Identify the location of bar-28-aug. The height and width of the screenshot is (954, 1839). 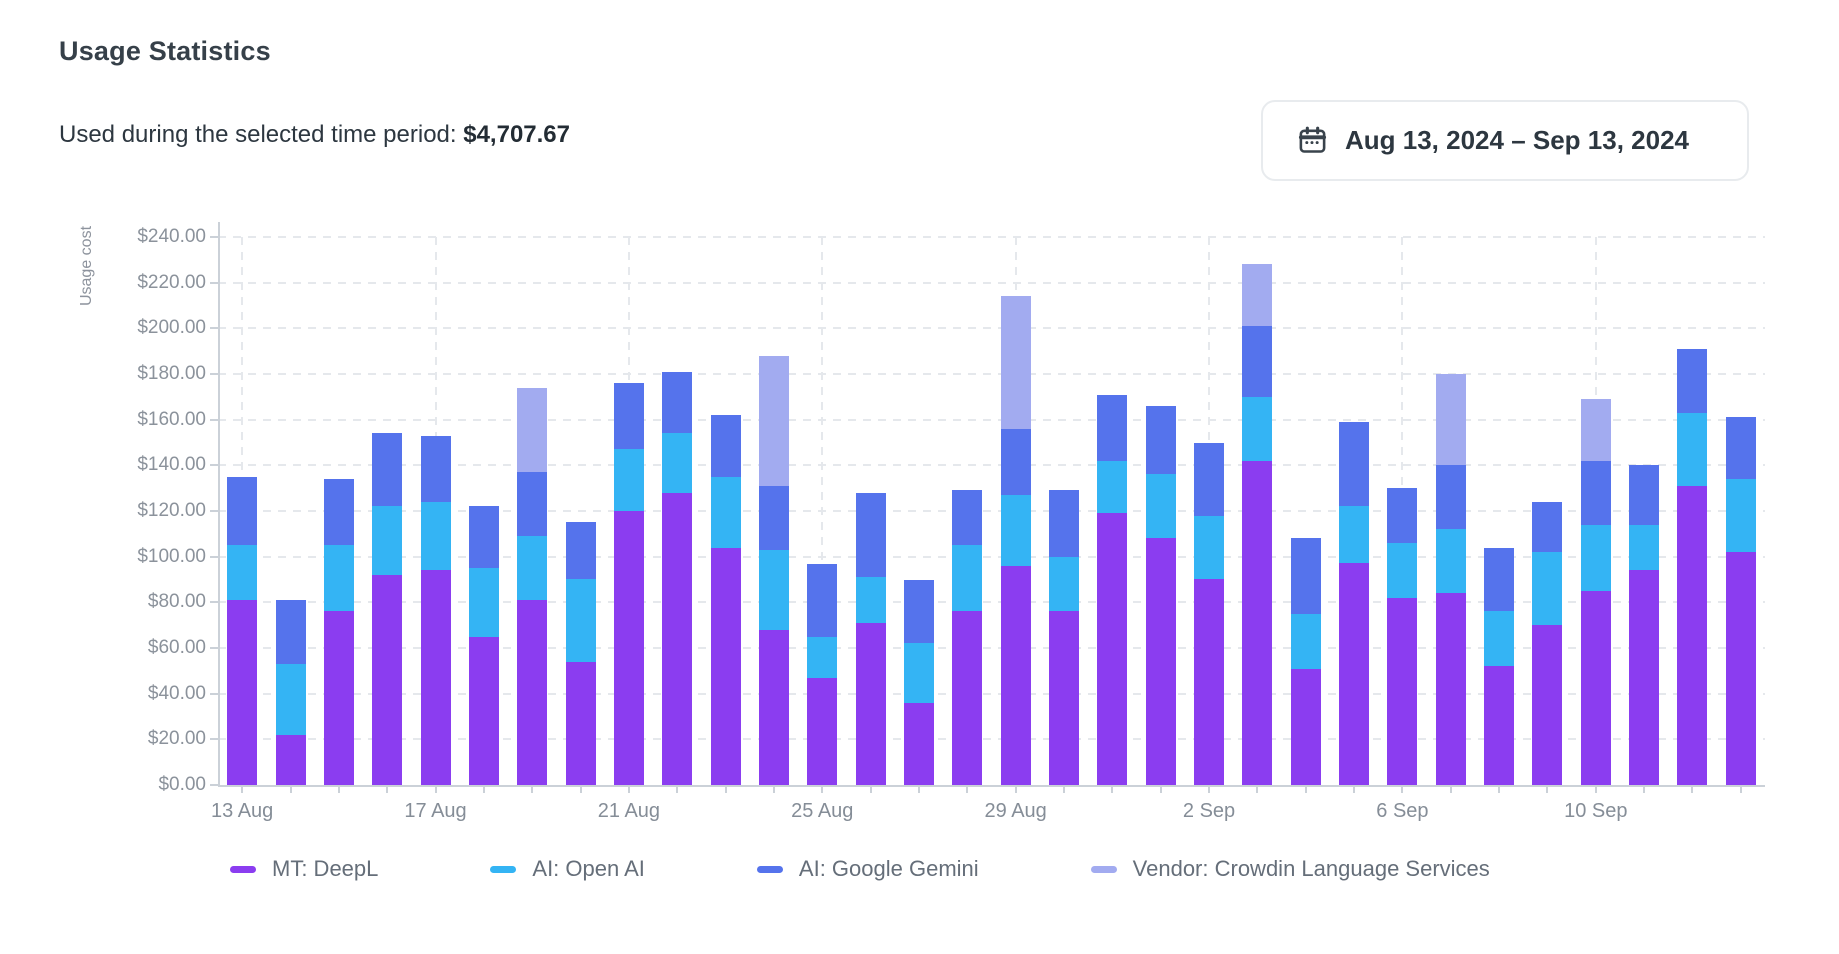
(967, 637).